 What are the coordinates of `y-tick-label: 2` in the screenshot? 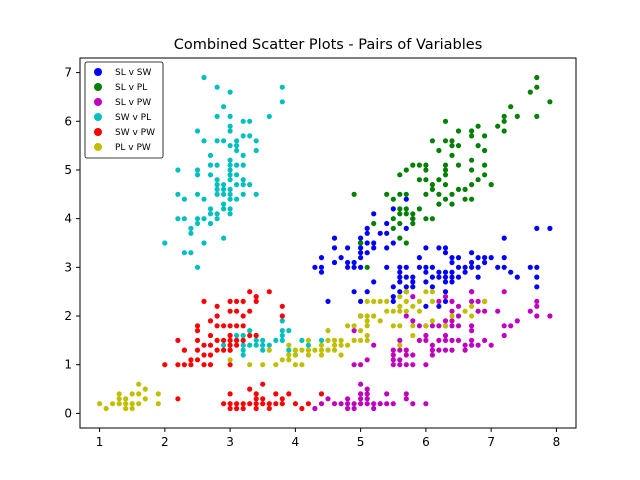 It's located at (68, 316).